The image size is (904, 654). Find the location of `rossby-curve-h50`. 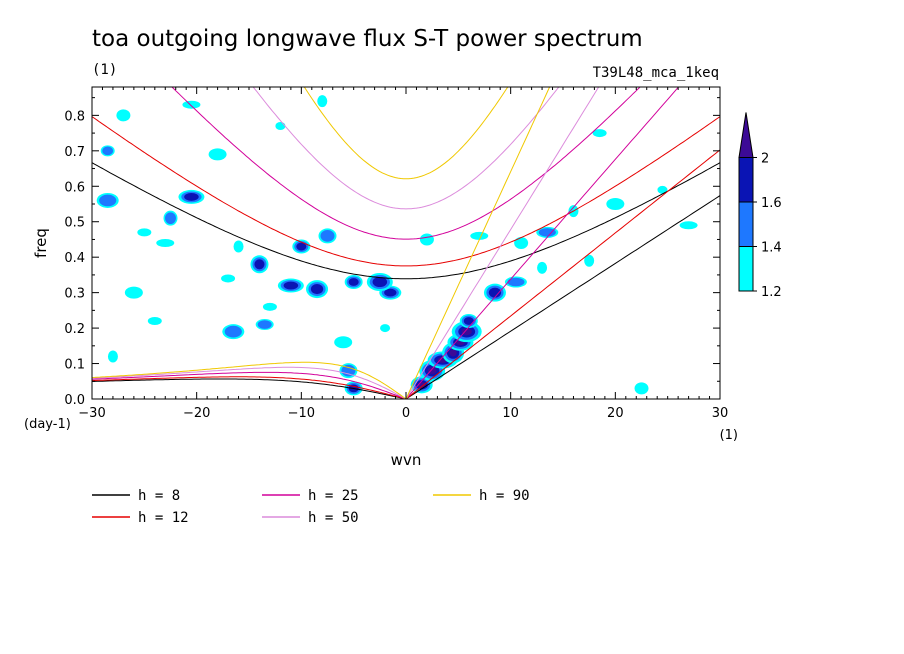

rossby-curve-h50 is located at coordinates (249, 382).